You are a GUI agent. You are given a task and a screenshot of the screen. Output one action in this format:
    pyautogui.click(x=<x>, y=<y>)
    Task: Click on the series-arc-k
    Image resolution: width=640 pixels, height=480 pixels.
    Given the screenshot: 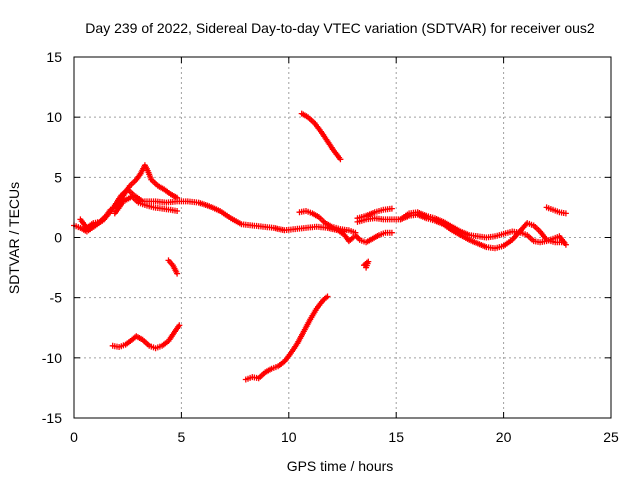 What is the action you would take?
    pyautogui.click(x=556, y=210)
    